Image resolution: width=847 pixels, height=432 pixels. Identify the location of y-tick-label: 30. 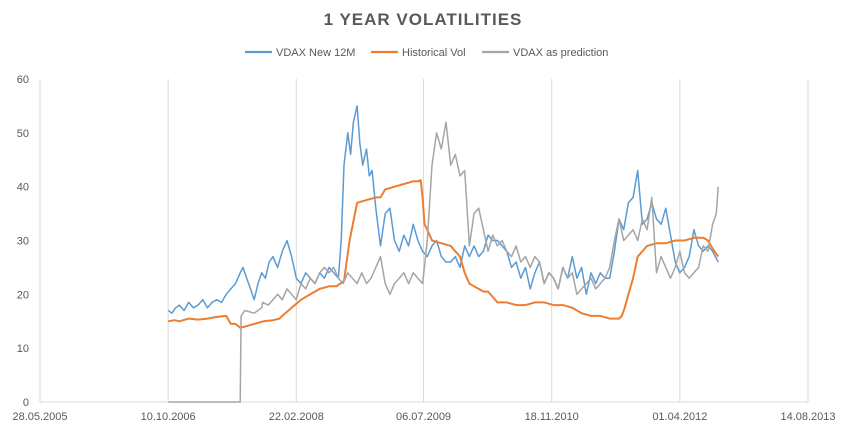
(23, 242).